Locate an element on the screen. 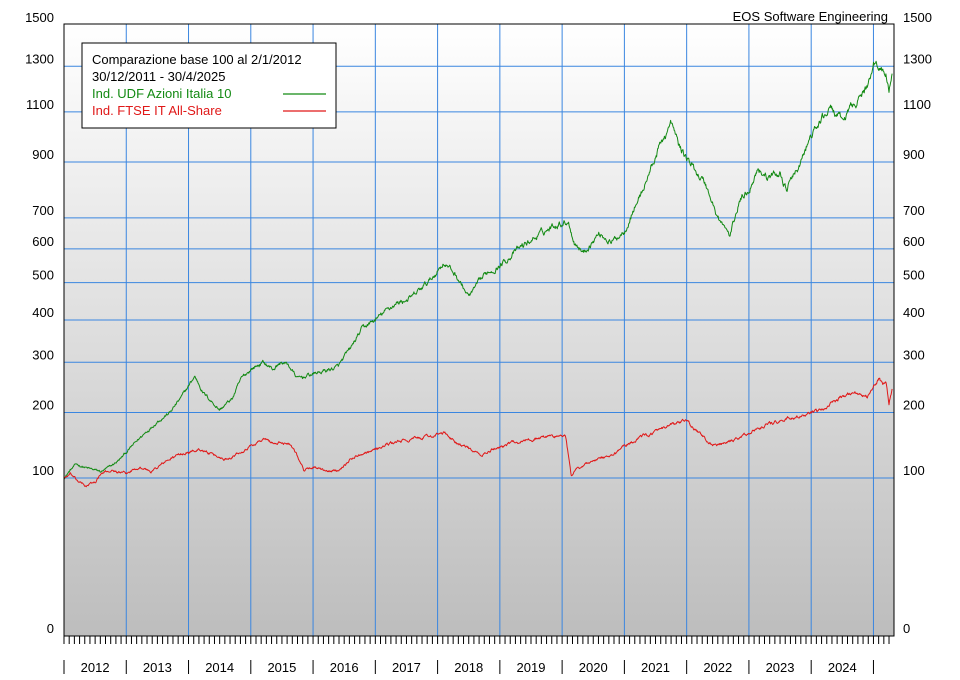 The height and width of the screenshot is (680, 960). x-tick-2015: 2015 is located at coordinates (281, 667).